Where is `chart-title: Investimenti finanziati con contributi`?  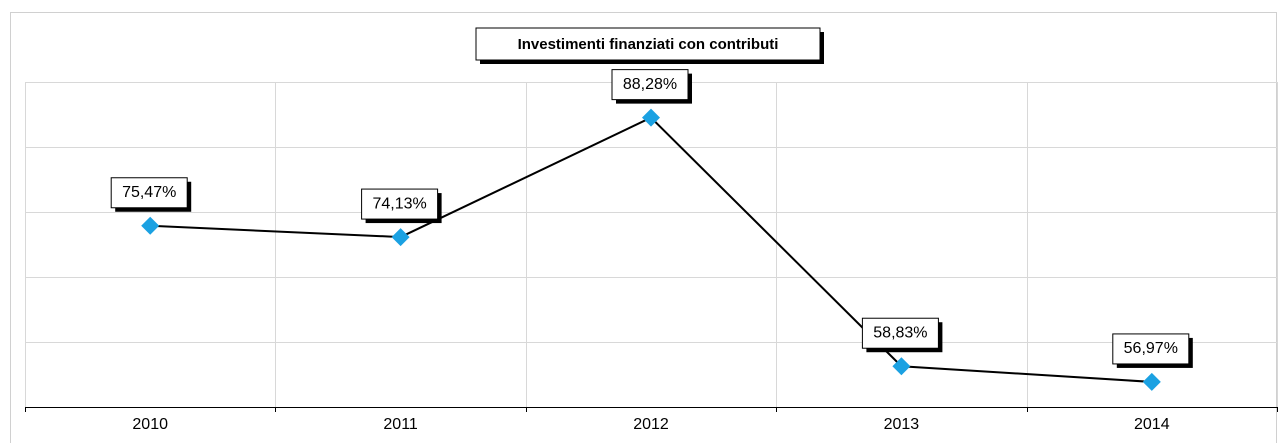 chart-title: Investimenti finanziati con contributi is located at coordinates (648, 44).